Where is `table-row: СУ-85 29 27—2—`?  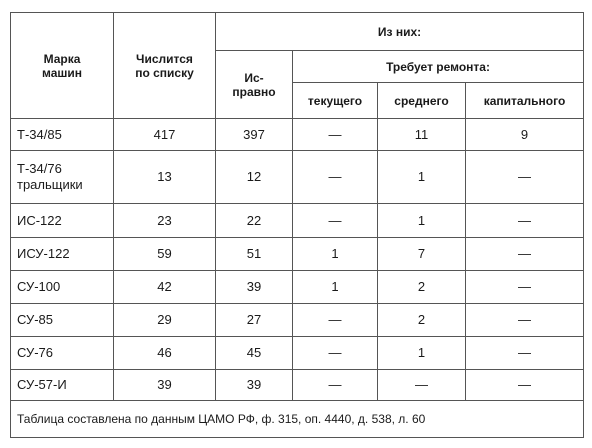 table-row: СУ-85 29 27—2— is located at coordinates (297, 320).